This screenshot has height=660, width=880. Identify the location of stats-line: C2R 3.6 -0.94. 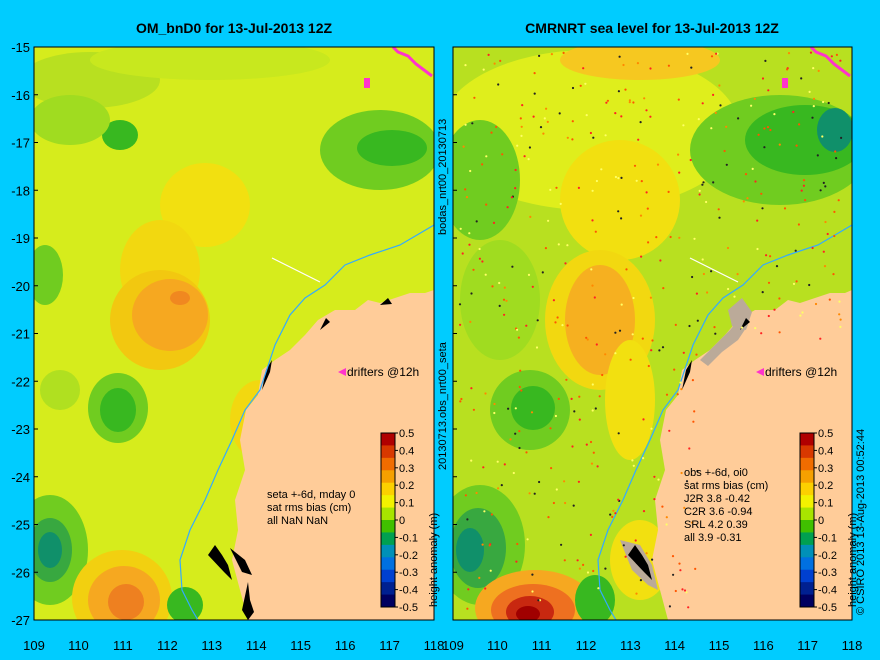
(718, 512).